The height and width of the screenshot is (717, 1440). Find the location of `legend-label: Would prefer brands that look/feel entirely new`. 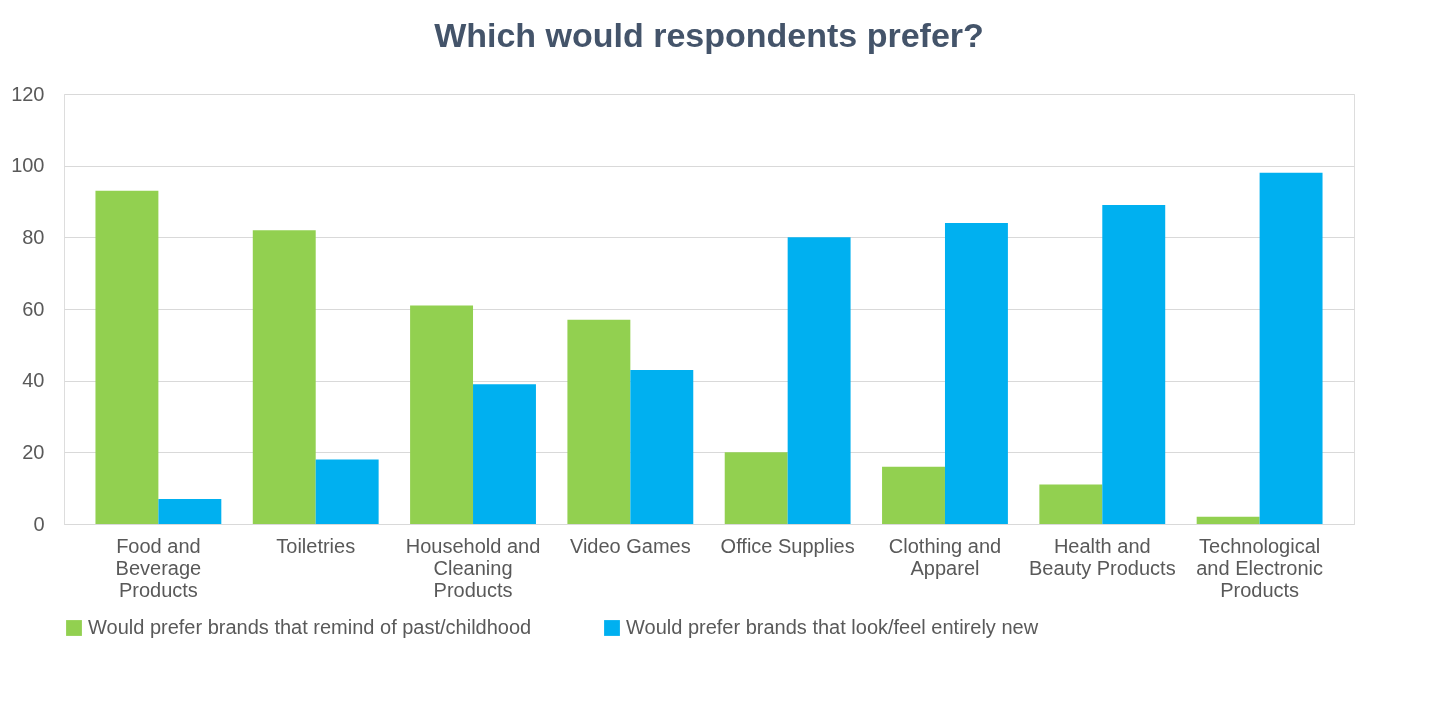

legend-label: Would prefer brands that look/feel entirely new is located at coordinates (832, 627).